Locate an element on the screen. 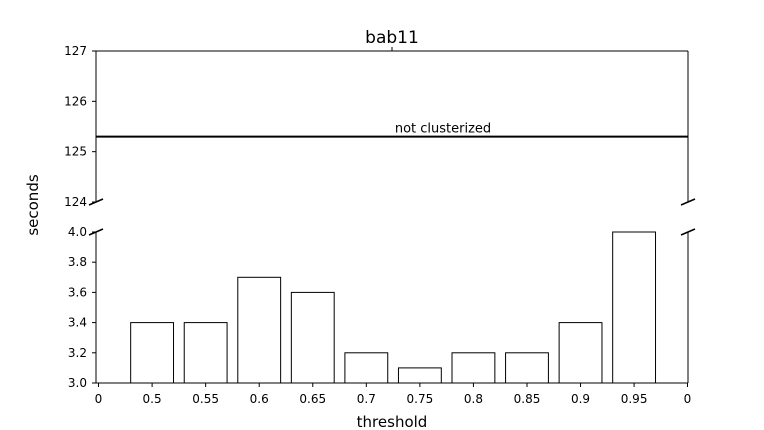  upper-y-tick-label: 127 is located at coordinates (75, 51).